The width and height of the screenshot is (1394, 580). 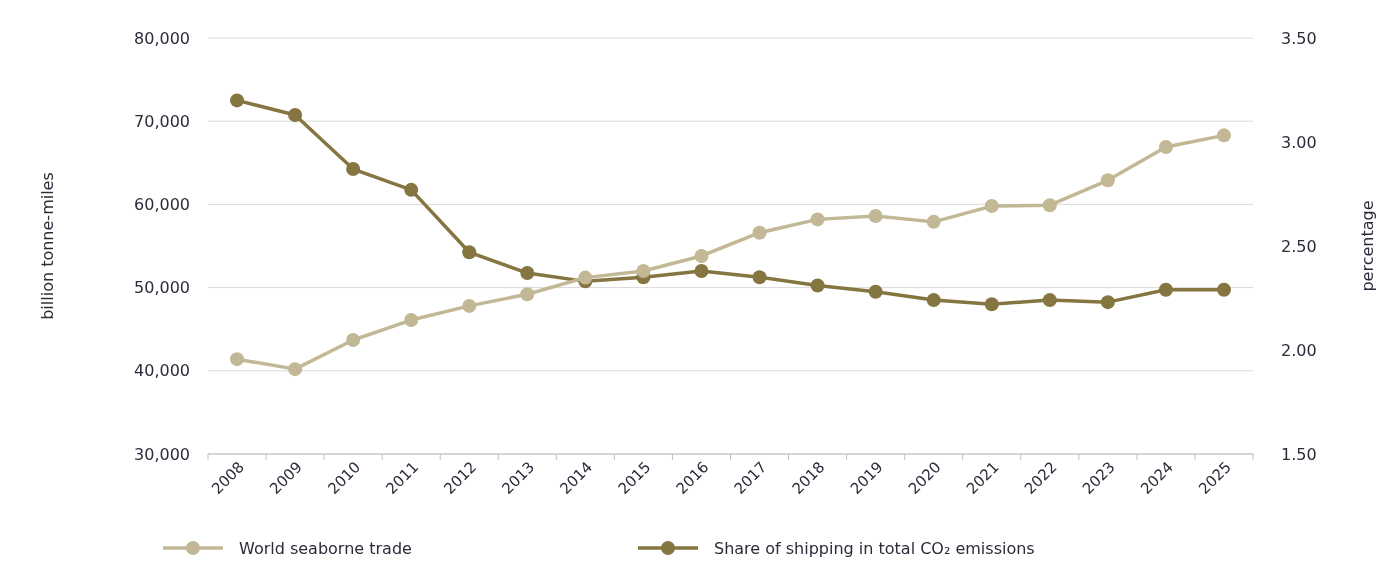 I want to click on y-tick-label: 50,000, so click(x=162, y=288).